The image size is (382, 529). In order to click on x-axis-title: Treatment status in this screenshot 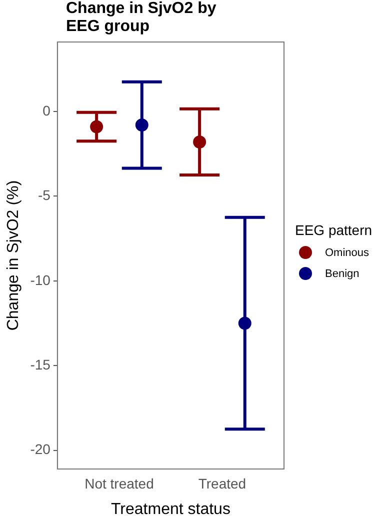, I will do `click(170, 509)`.